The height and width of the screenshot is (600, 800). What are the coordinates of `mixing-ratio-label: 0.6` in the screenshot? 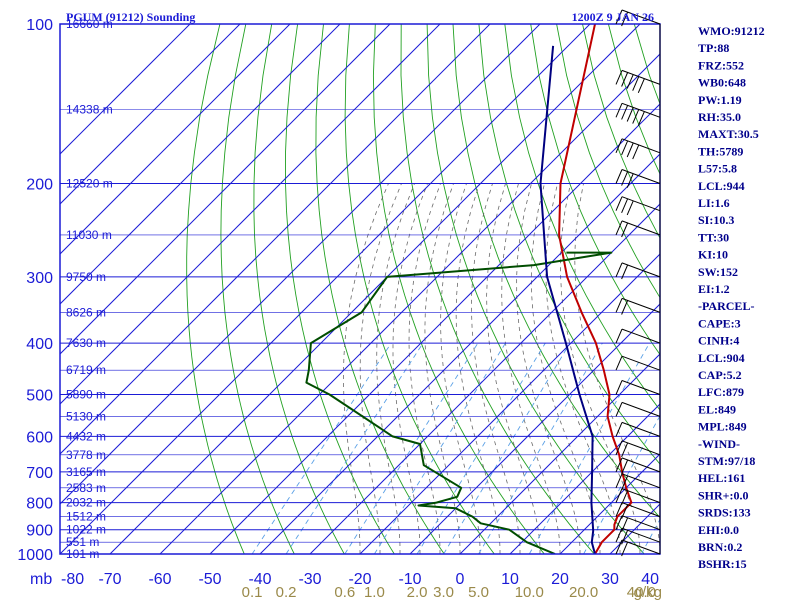 It's located at (344, 592).